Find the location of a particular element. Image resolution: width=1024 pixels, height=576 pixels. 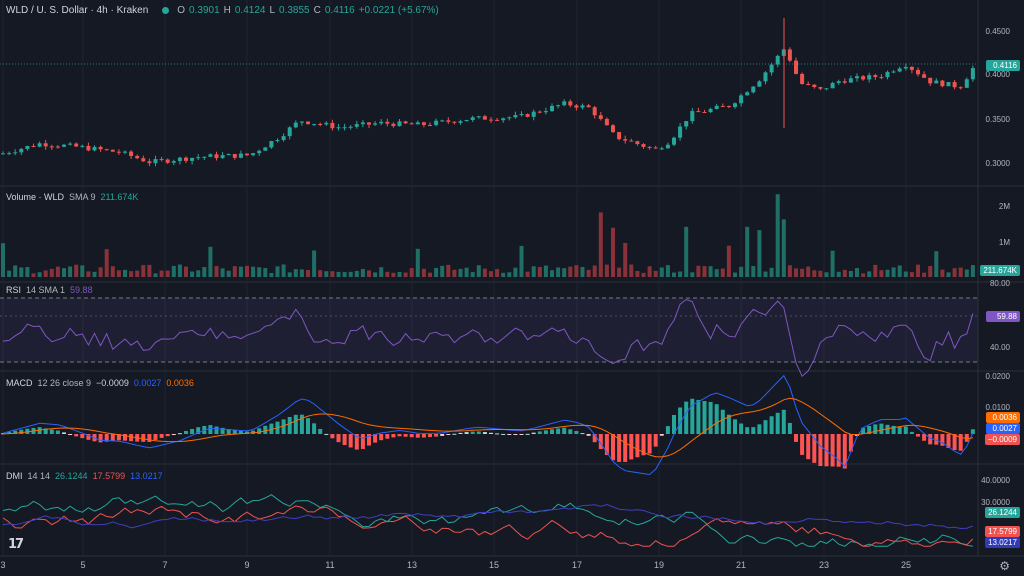

dmi-legend: DMI 14 14 26.1244 17.5799 13.0217 is located at coordinates (84, 476).